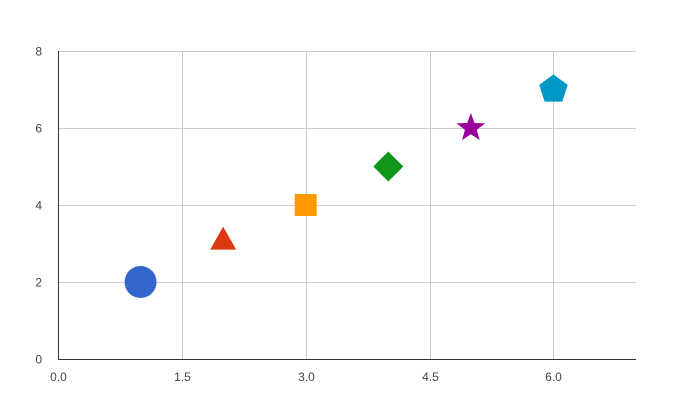 The image size is (678, 406). Describe the element at coordinates (38, 206) in the screenshot. I see `y-tick-label: 4` at that location.